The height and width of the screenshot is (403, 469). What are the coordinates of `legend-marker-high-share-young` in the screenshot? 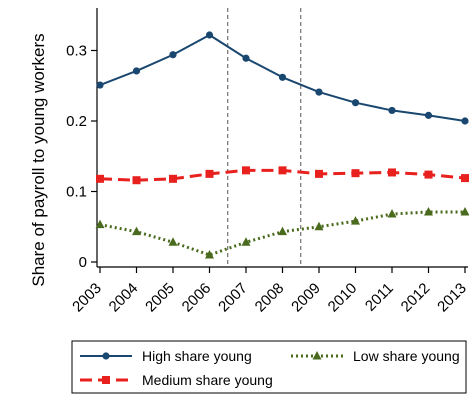 It's located at (105, 355).